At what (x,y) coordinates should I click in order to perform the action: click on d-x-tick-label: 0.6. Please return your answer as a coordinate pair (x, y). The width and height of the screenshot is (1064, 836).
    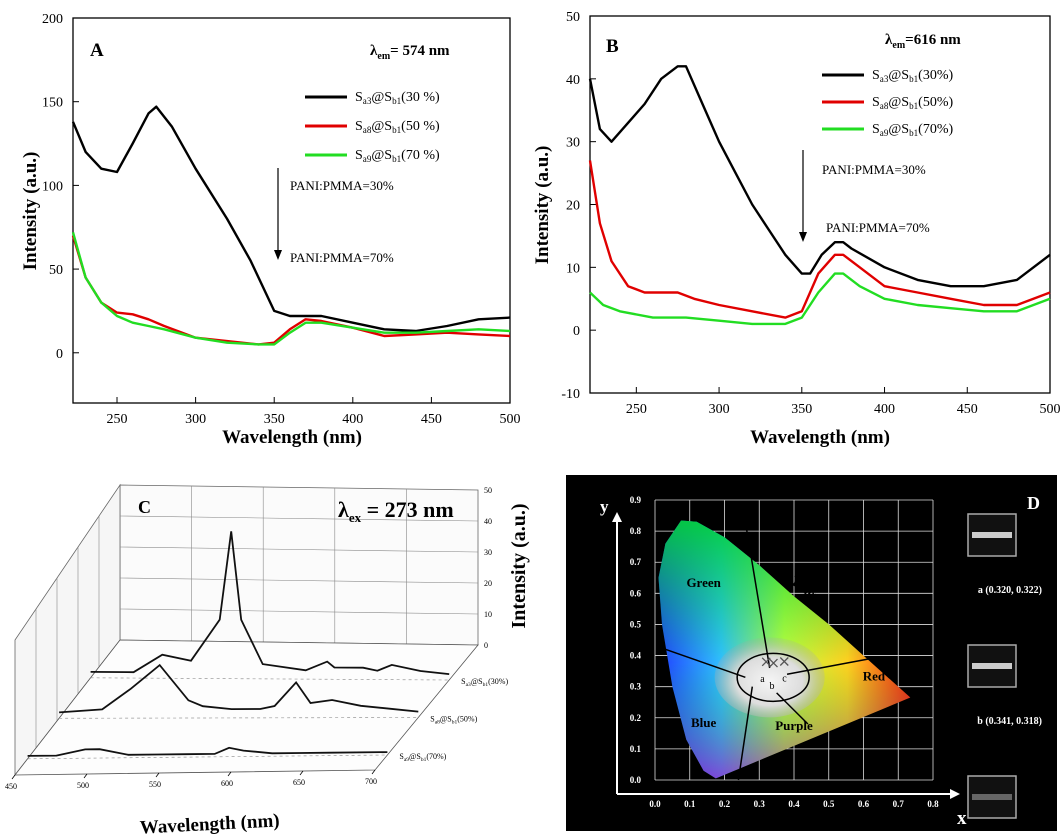
    Looking at the image, I should click on (864, 804).